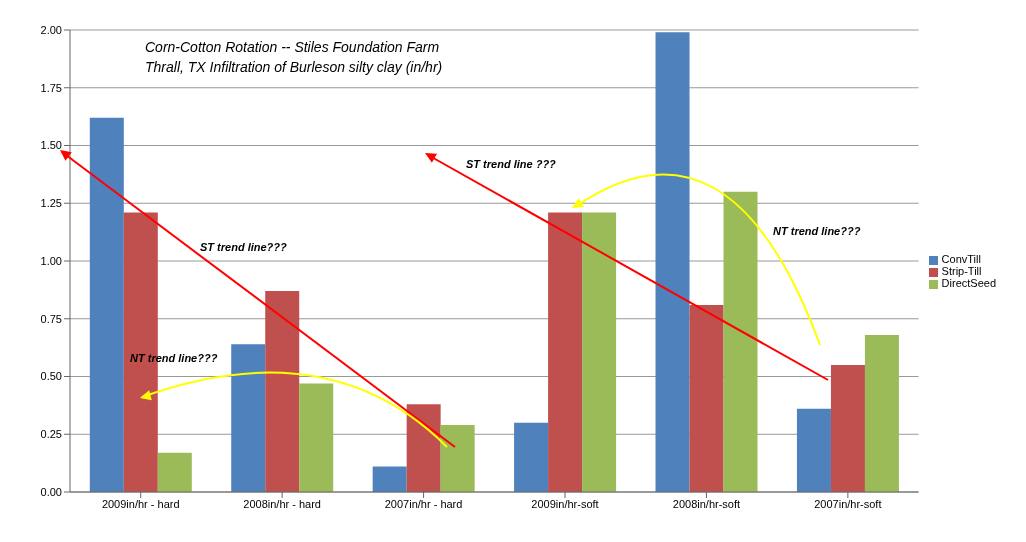 This screenshot has width=1026, height=542. What do you see at coordinates (51, 260) in the screenshot?
I see `y-tick-label: 1.00` at bounding box center [51, 260].